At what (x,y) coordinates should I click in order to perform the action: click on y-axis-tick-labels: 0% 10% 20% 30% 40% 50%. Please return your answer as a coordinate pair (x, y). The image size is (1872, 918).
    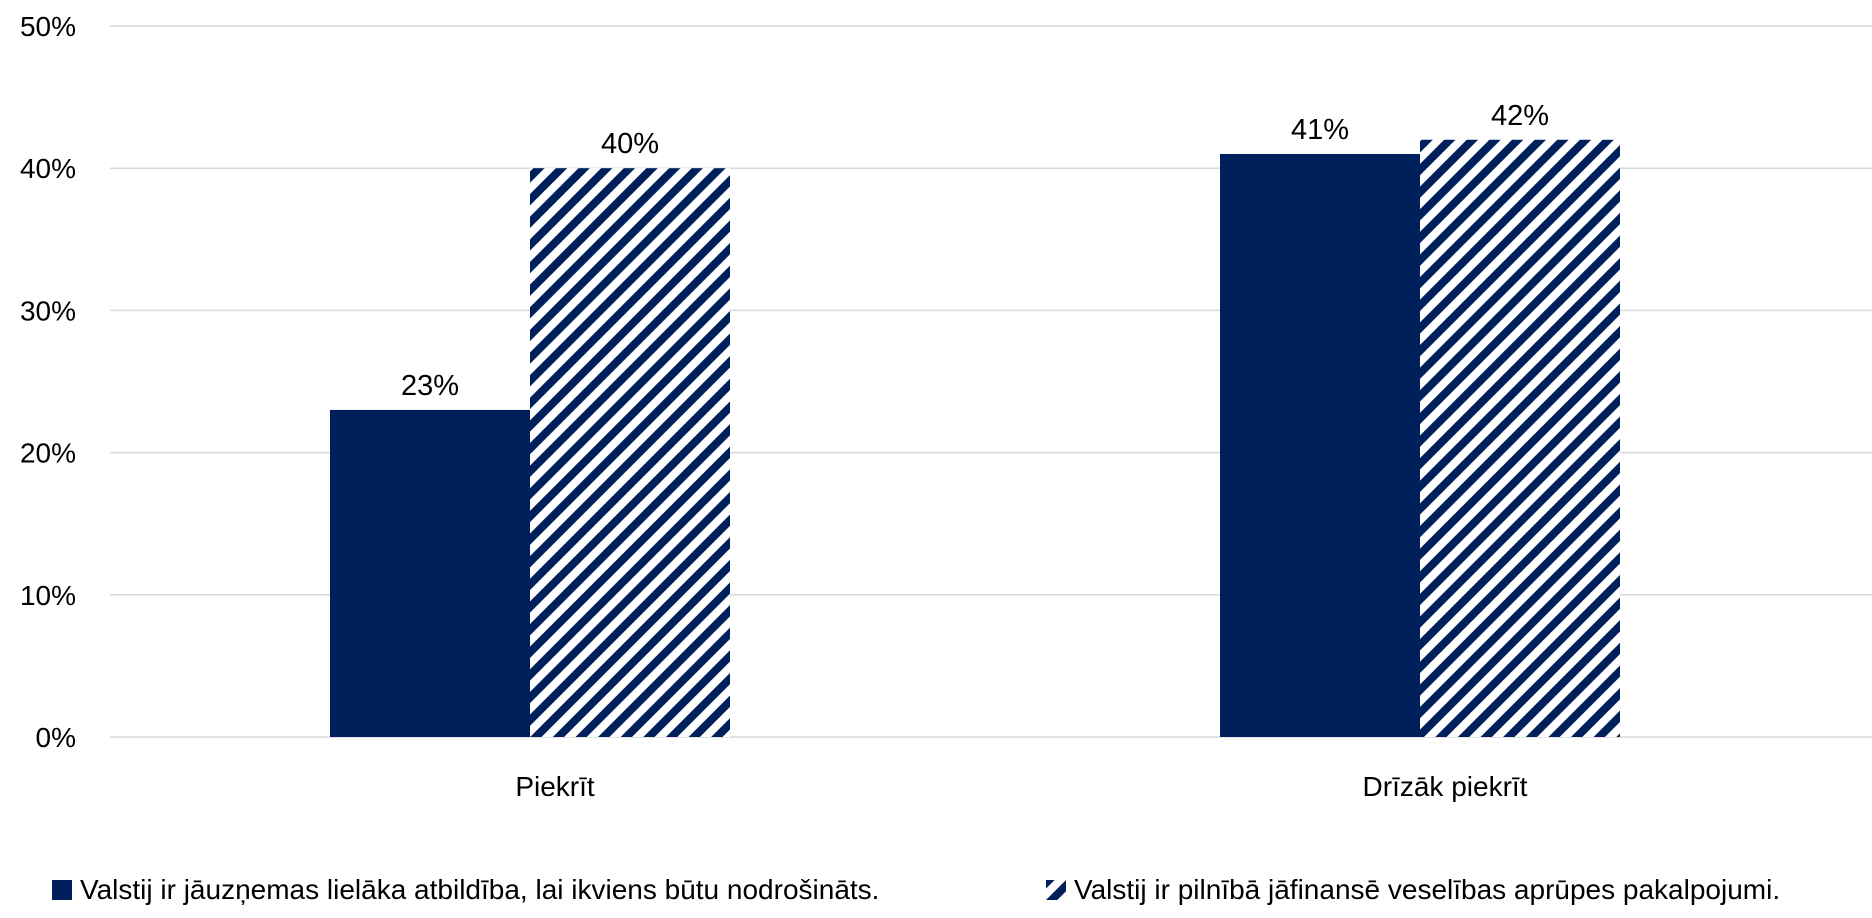
    Looking at the image, I should click on (48, 382).